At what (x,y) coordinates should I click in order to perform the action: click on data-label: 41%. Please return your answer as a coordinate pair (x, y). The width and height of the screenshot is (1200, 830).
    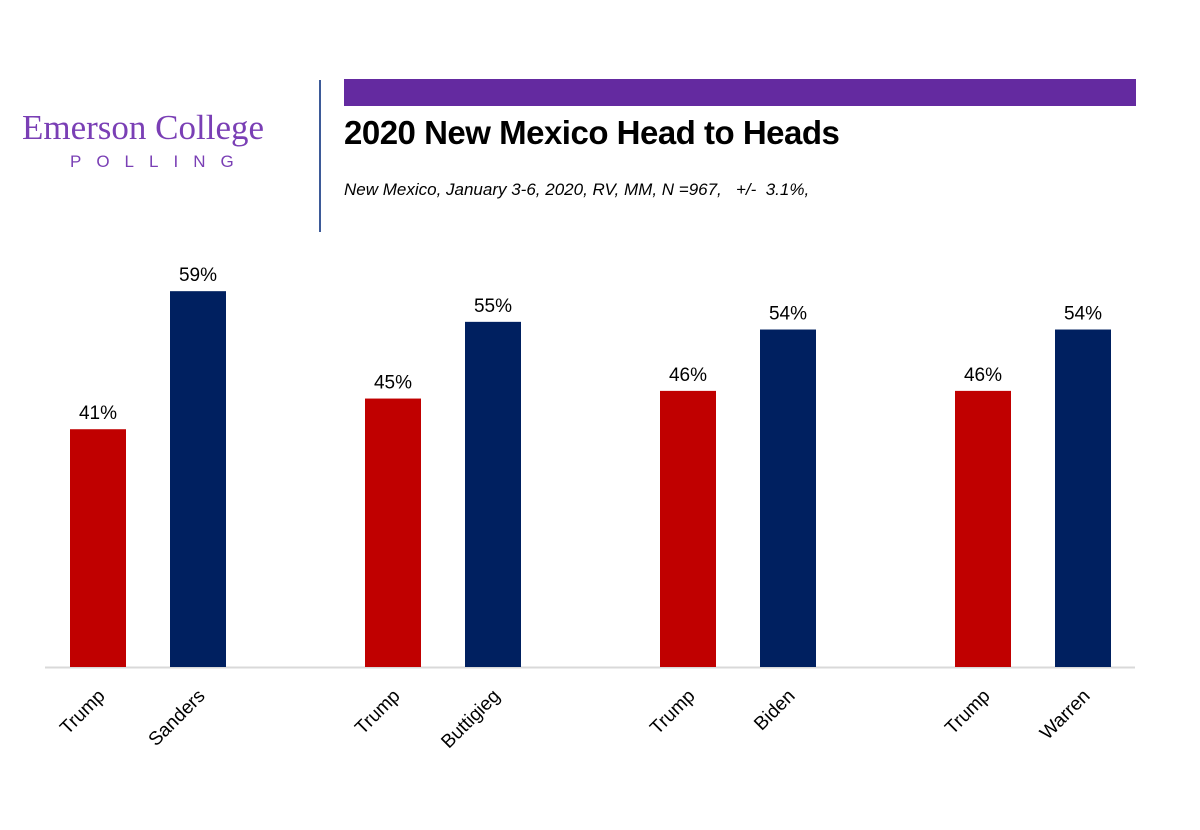
    Looking at the image, I should click on (98, 413).